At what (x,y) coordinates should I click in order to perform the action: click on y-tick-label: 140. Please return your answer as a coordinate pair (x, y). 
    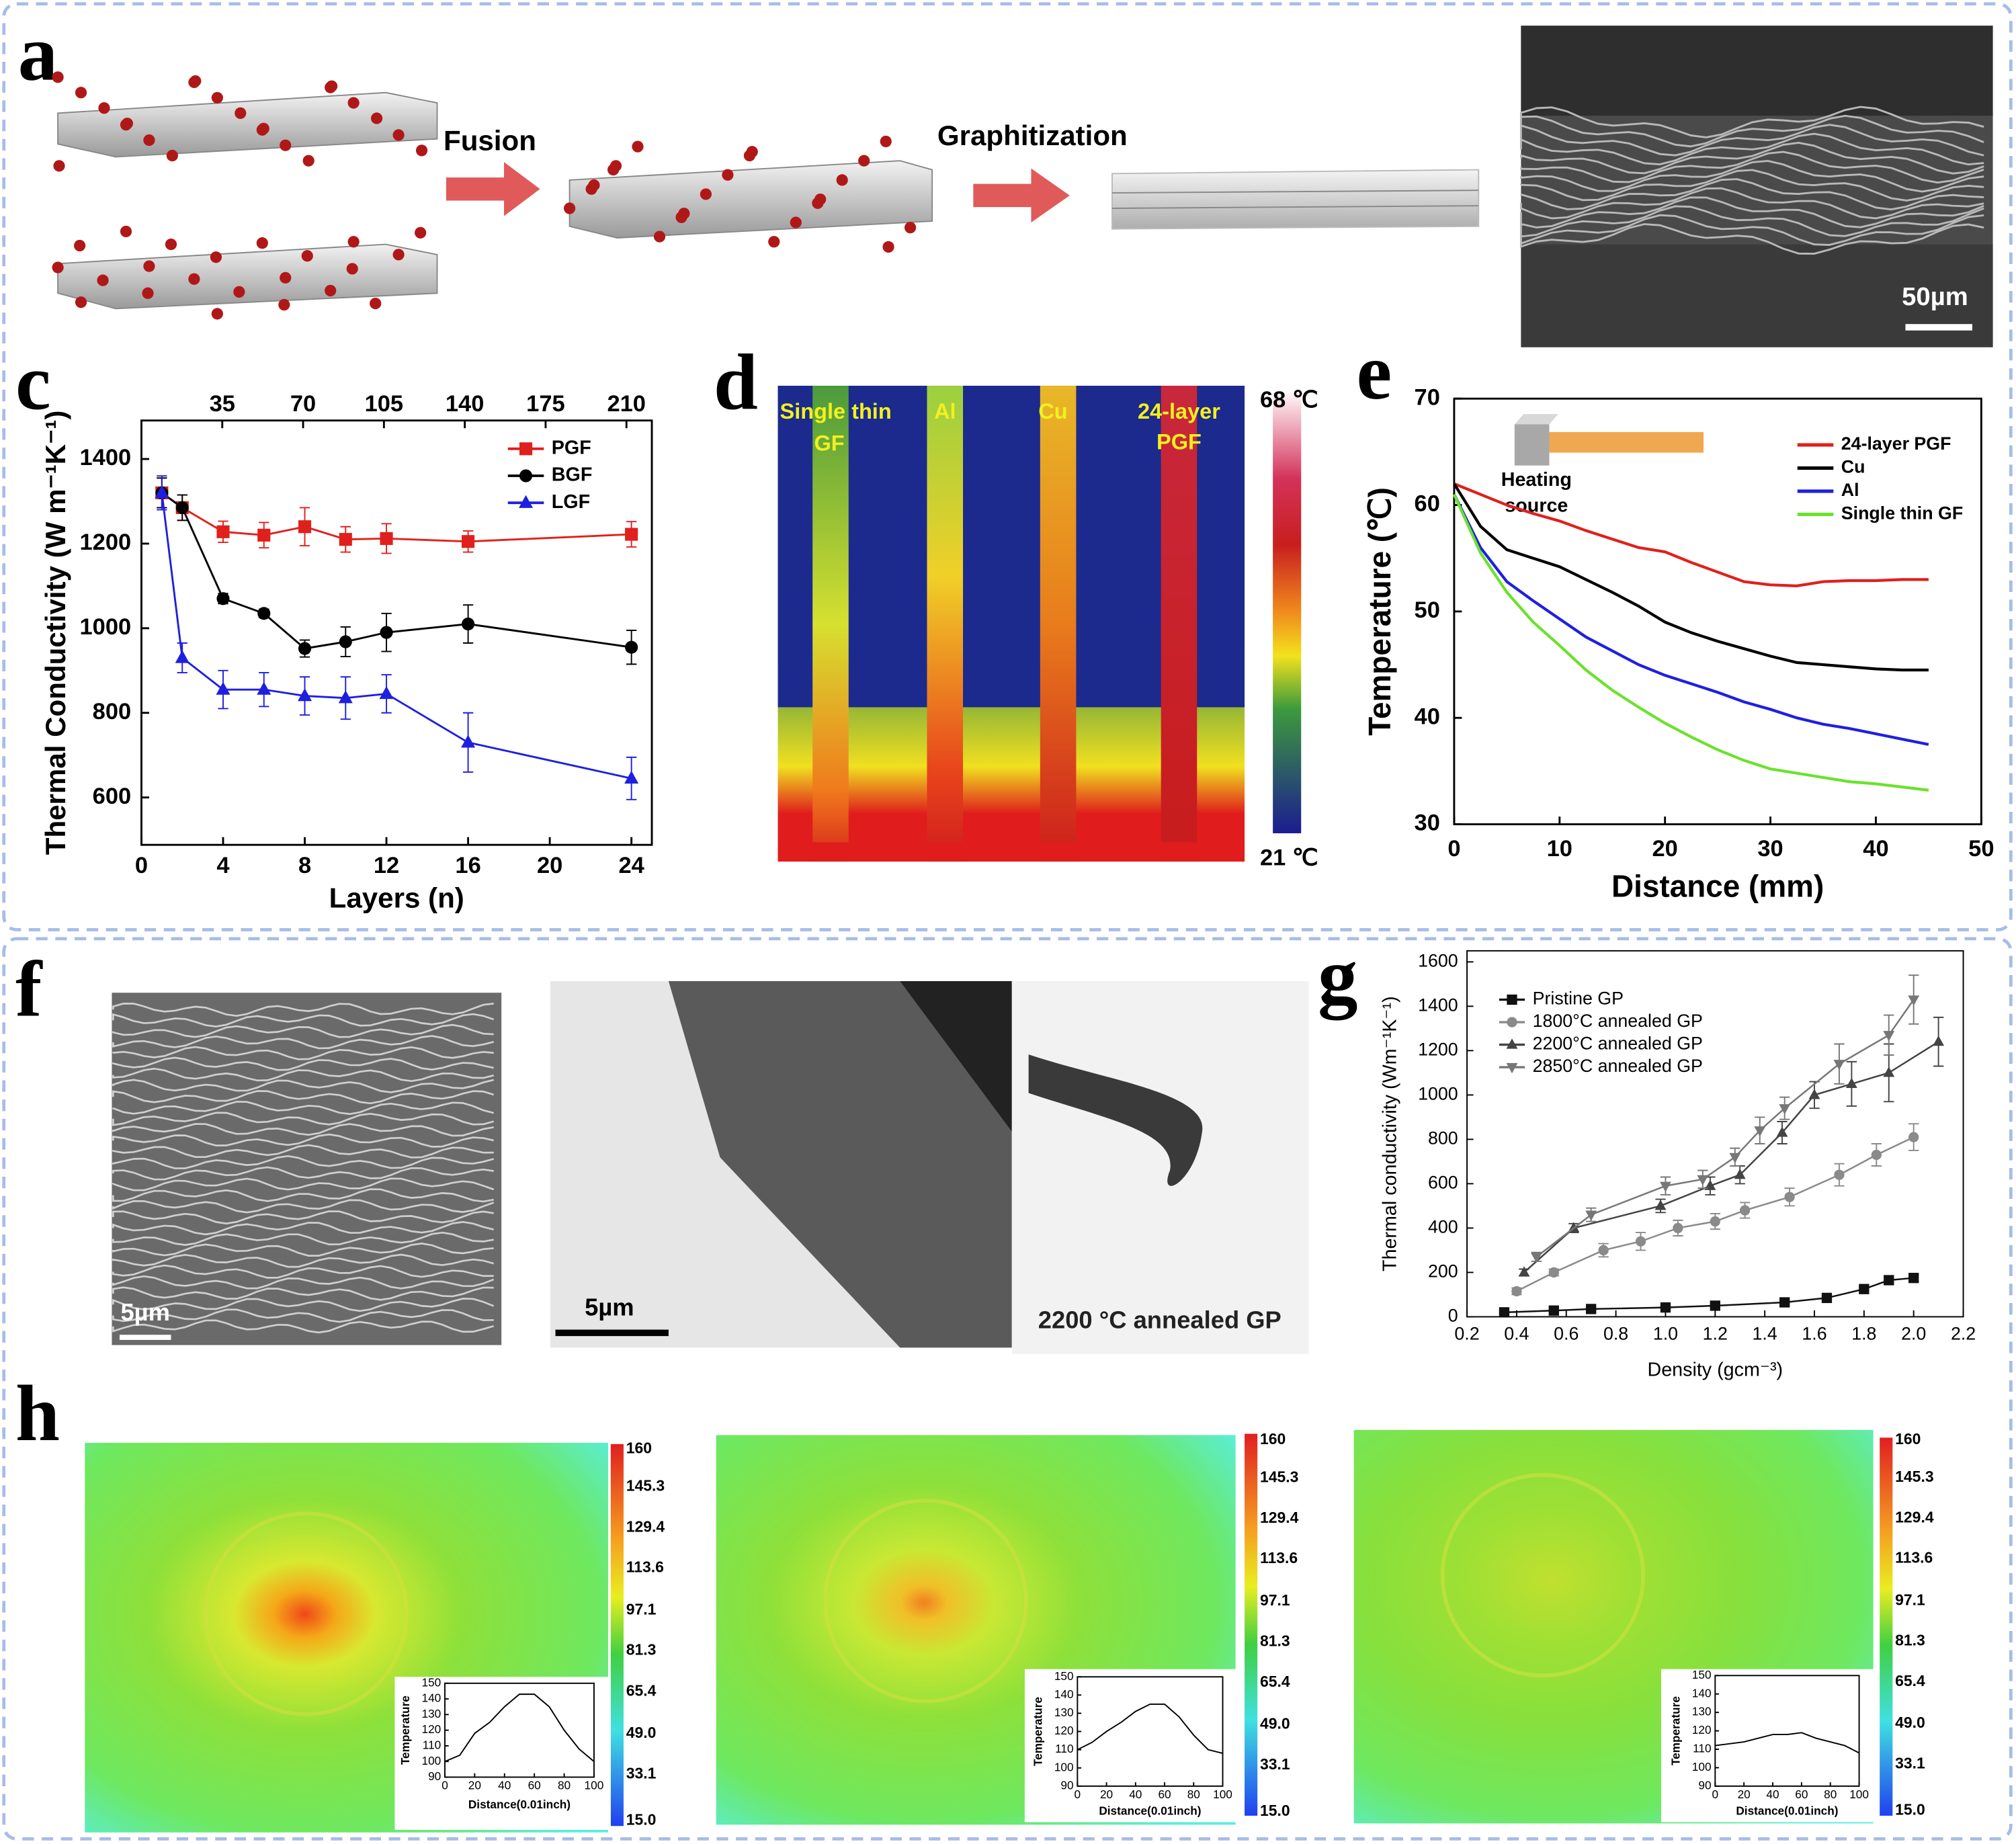
    Looking at the image, I should click on (1702, 1693).